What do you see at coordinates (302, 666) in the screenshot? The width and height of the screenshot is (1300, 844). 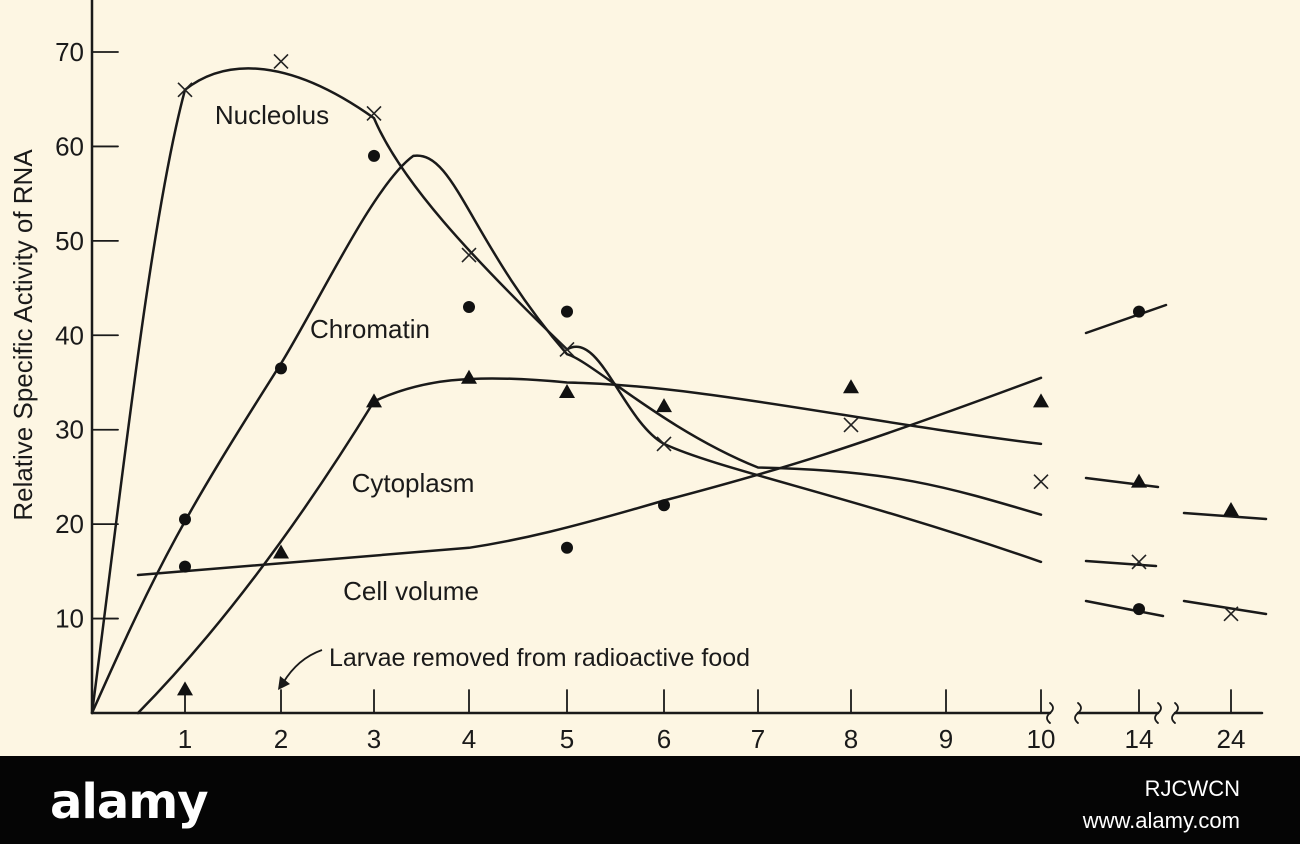 I see `annotation-arrow` at bounding box center [302, 666].